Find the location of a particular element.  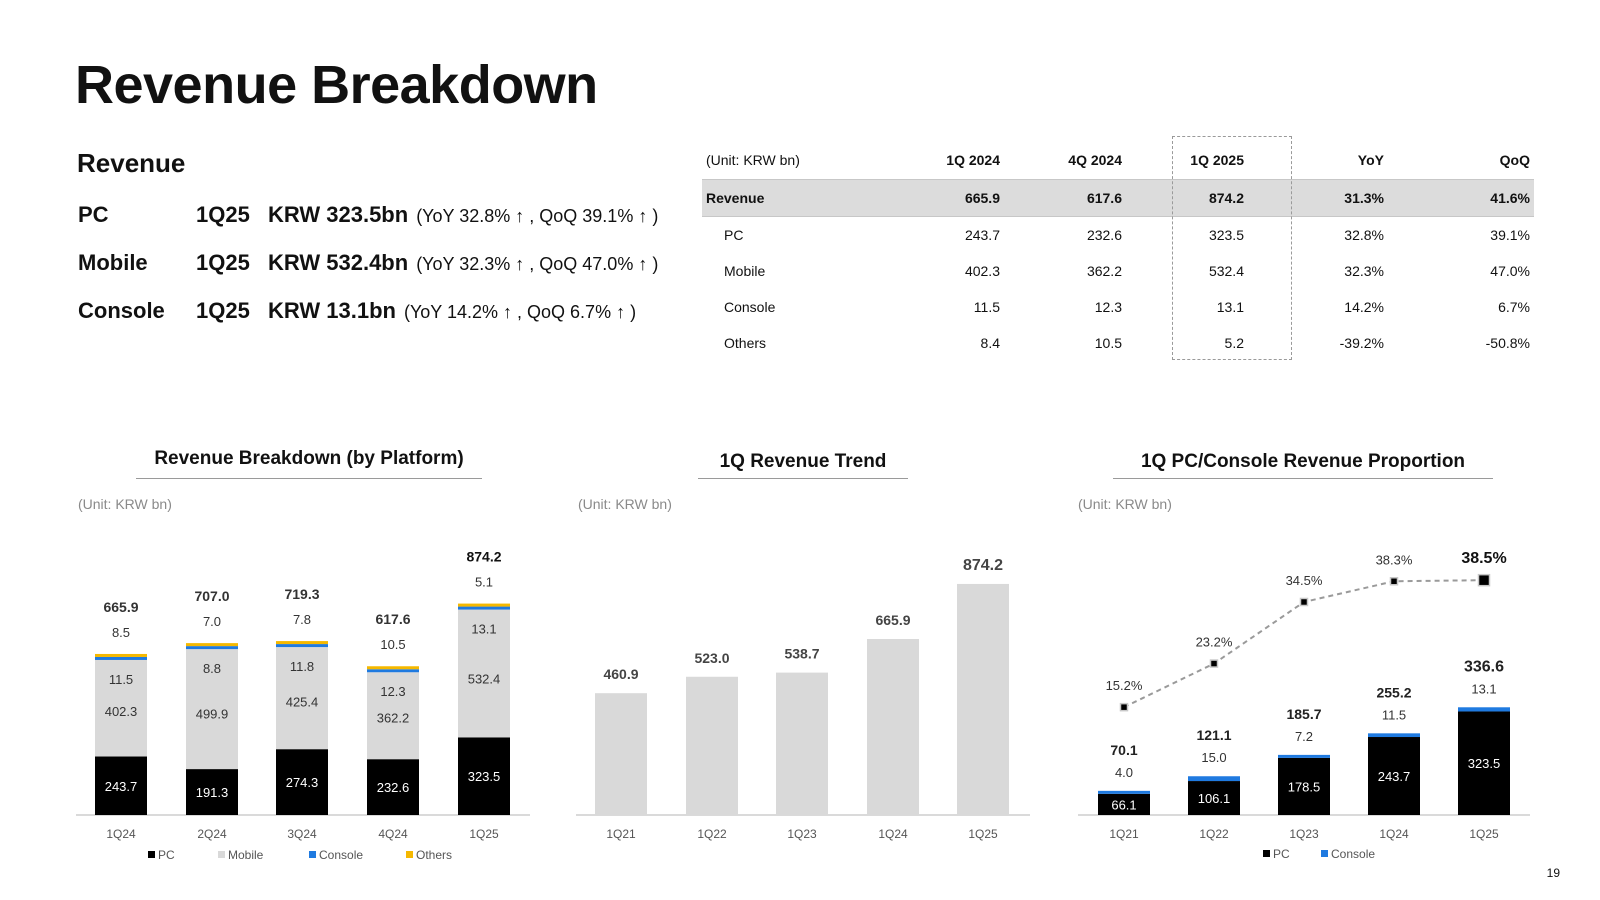

value-label: 538.7 is located at coordinates (801, 654).